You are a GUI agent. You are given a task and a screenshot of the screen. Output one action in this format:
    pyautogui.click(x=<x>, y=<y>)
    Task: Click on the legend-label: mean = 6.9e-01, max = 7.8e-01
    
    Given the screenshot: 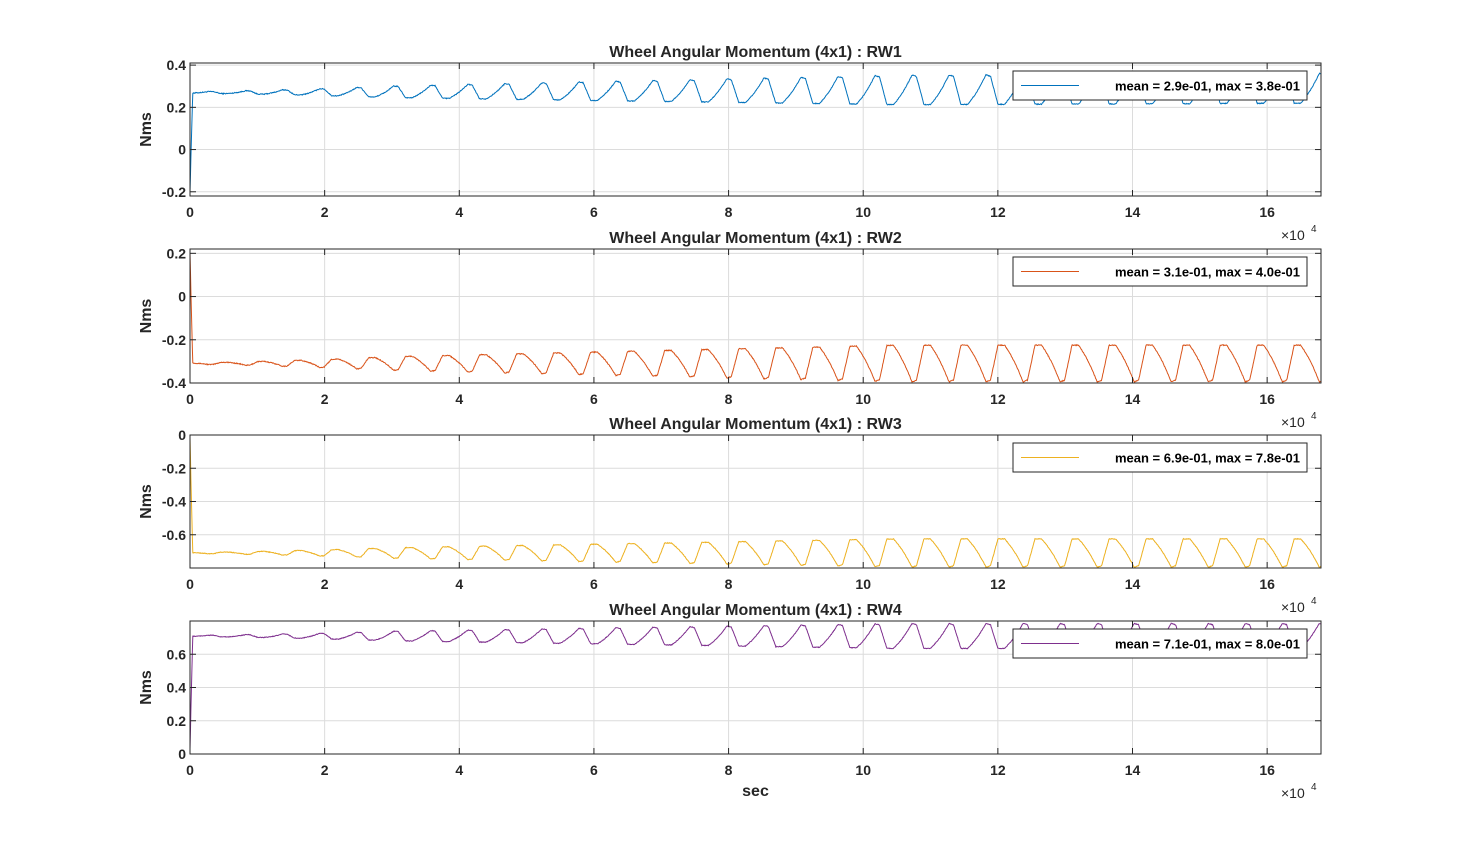 What is the action you would take?
    pyautogui.click(x=1207, y=458)
    